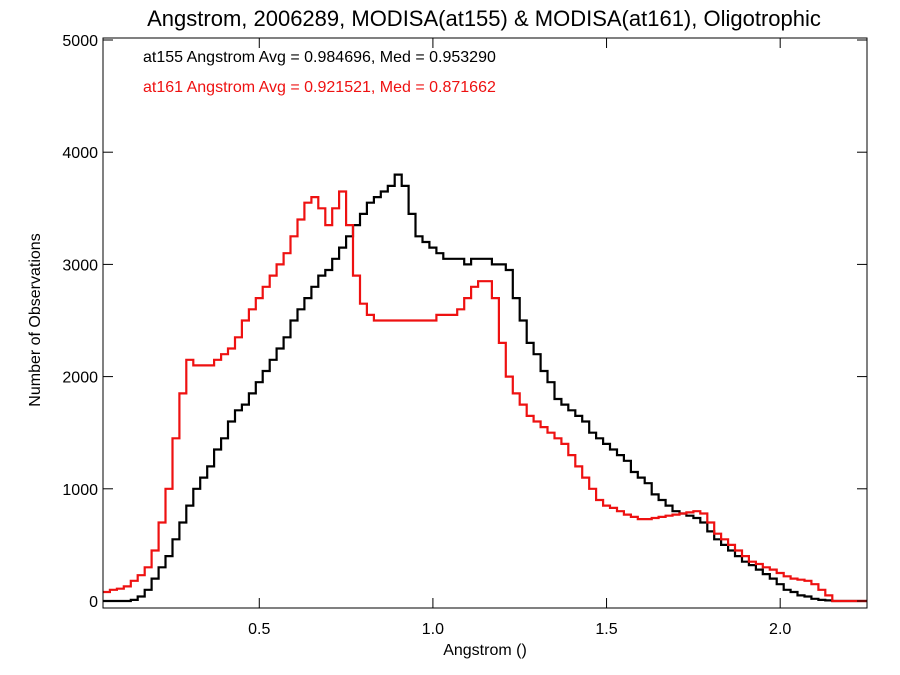 The width and height of the screenshot is (900, 675). I want to click on x-tick-label: 2.0, so click(780, 629).